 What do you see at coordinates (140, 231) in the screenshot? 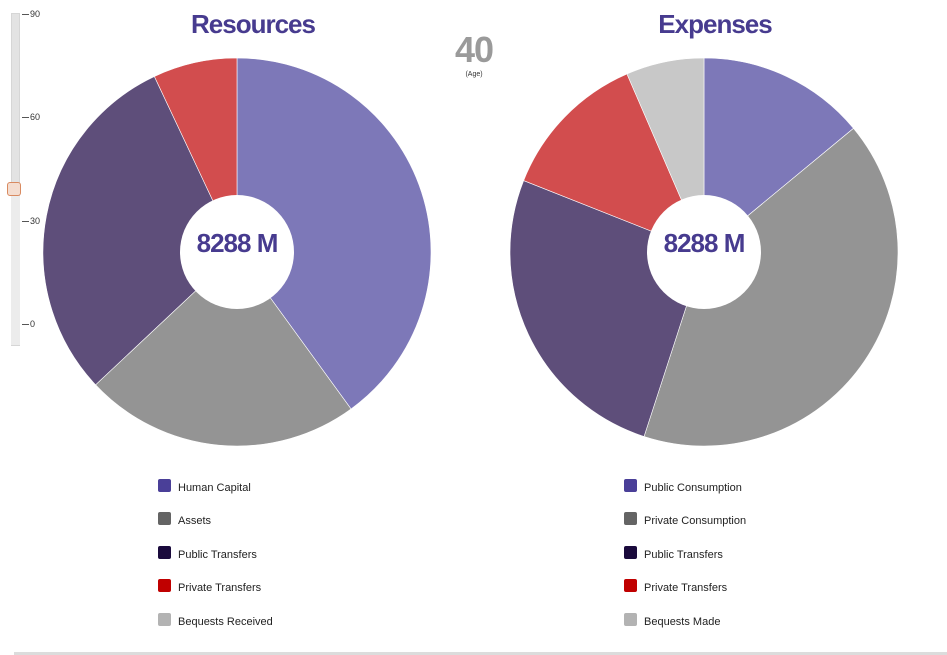
I see `resources-slice-public-transfers` at bounding box center [140, 231].